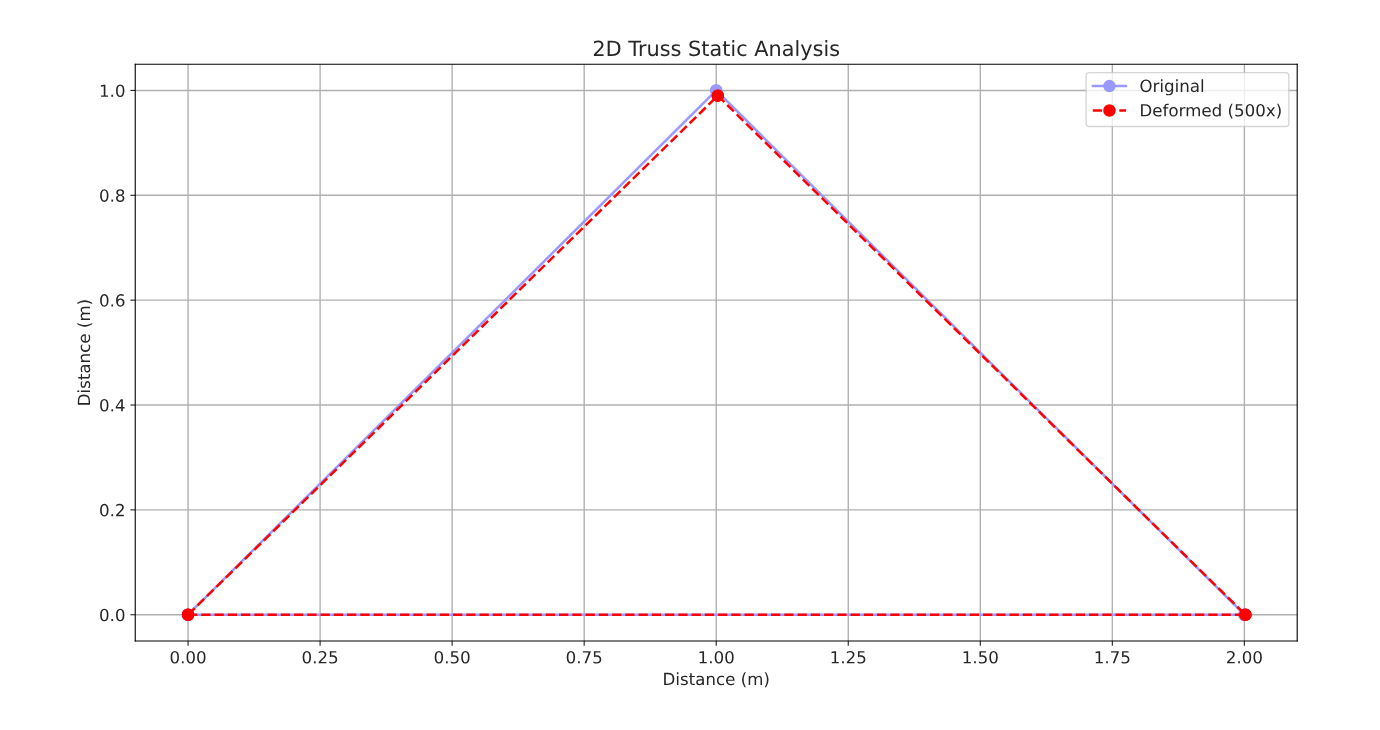 Image resolution: width=1380 pixels, height=730 pixels. I want to click on x-tick-label: 0.50, so click(452, 657).